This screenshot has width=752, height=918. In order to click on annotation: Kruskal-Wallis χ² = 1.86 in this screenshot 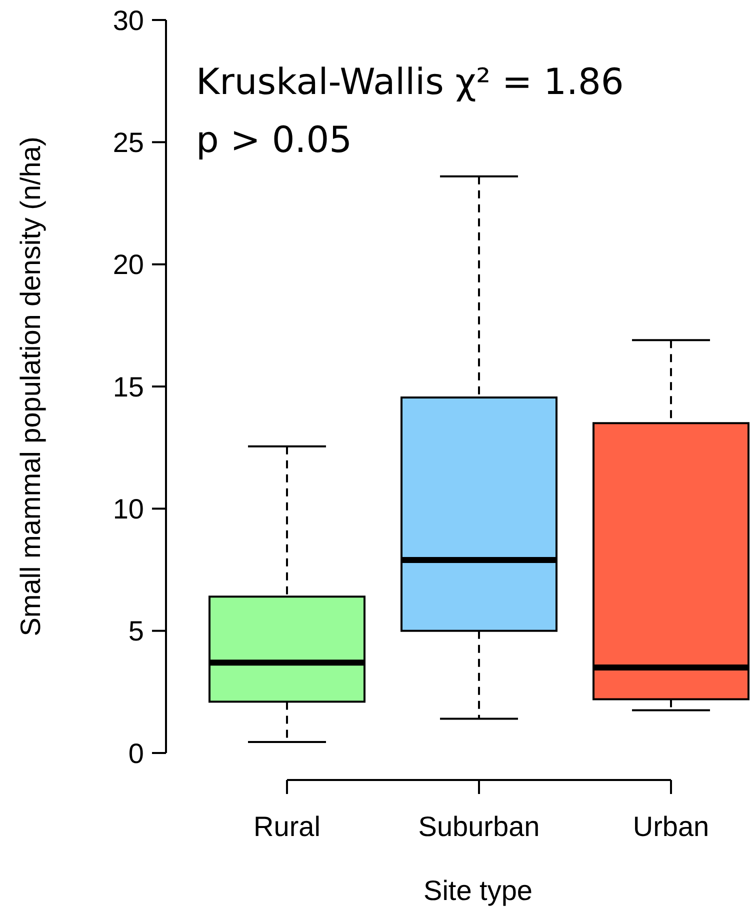, I will do `click(410, 82)`.